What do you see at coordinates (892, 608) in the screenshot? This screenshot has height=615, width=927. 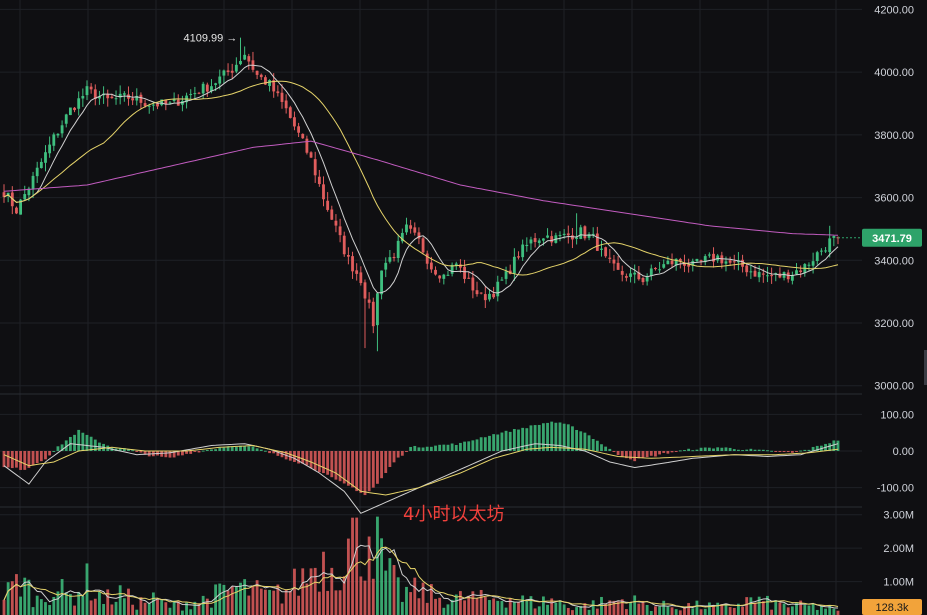 I see `last-volume-label: 128.3k` at bounding box center [892, 608].